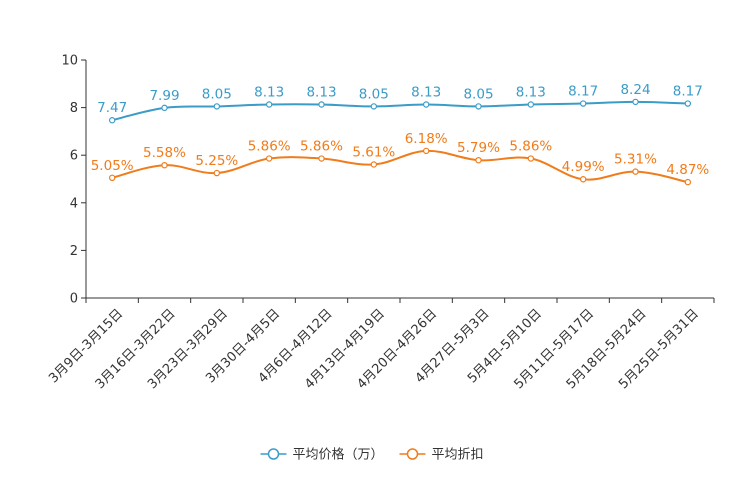 The image size is (744, 496). What do you see at coordinates (635, 90) in the screenshot?
I see `data-label: 8.24` at bounding box center [635, 90].